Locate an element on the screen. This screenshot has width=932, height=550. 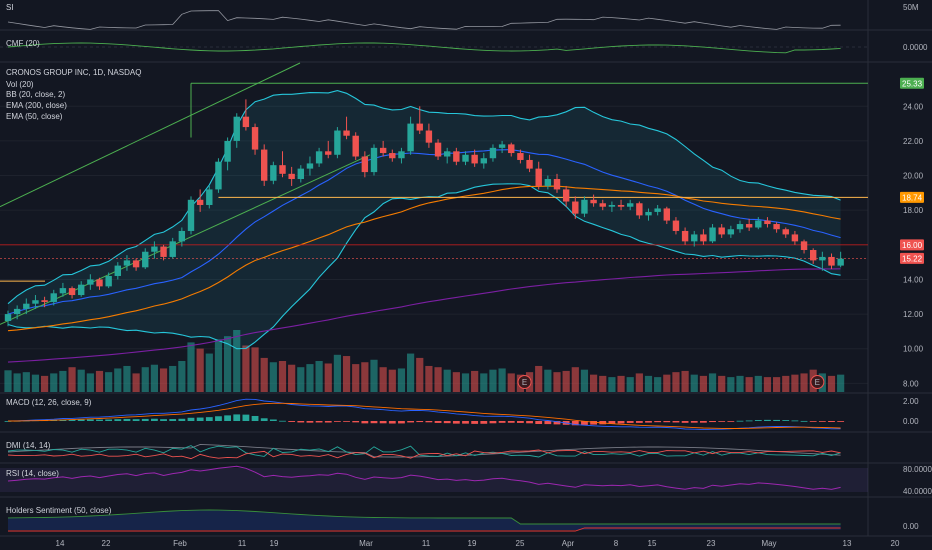
earnings-marker-label: E is located at coordinates (817, 382).